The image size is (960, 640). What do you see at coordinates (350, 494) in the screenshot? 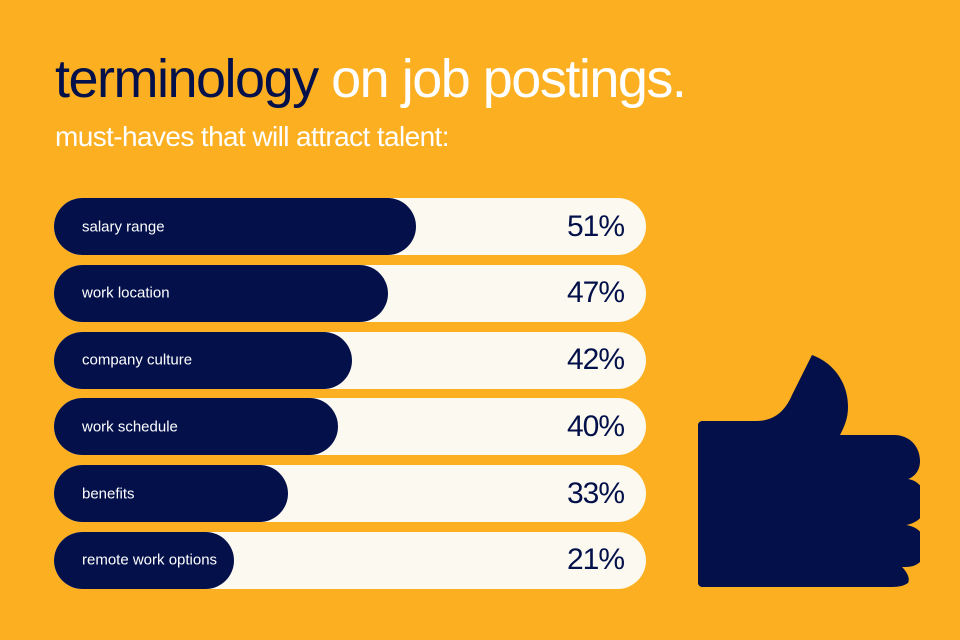
I see `bar-row: benefits 33%` at bounding box center [350, 494].